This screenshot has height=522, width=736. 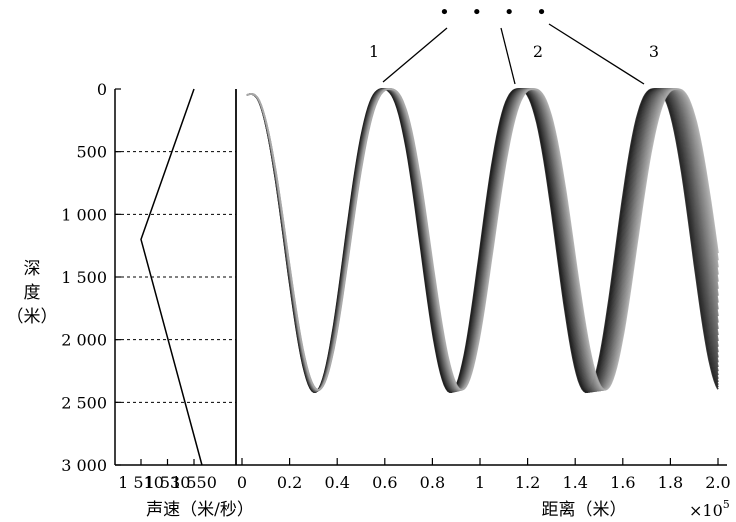 I want to click on distance-multiplier: ×10⁵, so click(x=709, y=509).